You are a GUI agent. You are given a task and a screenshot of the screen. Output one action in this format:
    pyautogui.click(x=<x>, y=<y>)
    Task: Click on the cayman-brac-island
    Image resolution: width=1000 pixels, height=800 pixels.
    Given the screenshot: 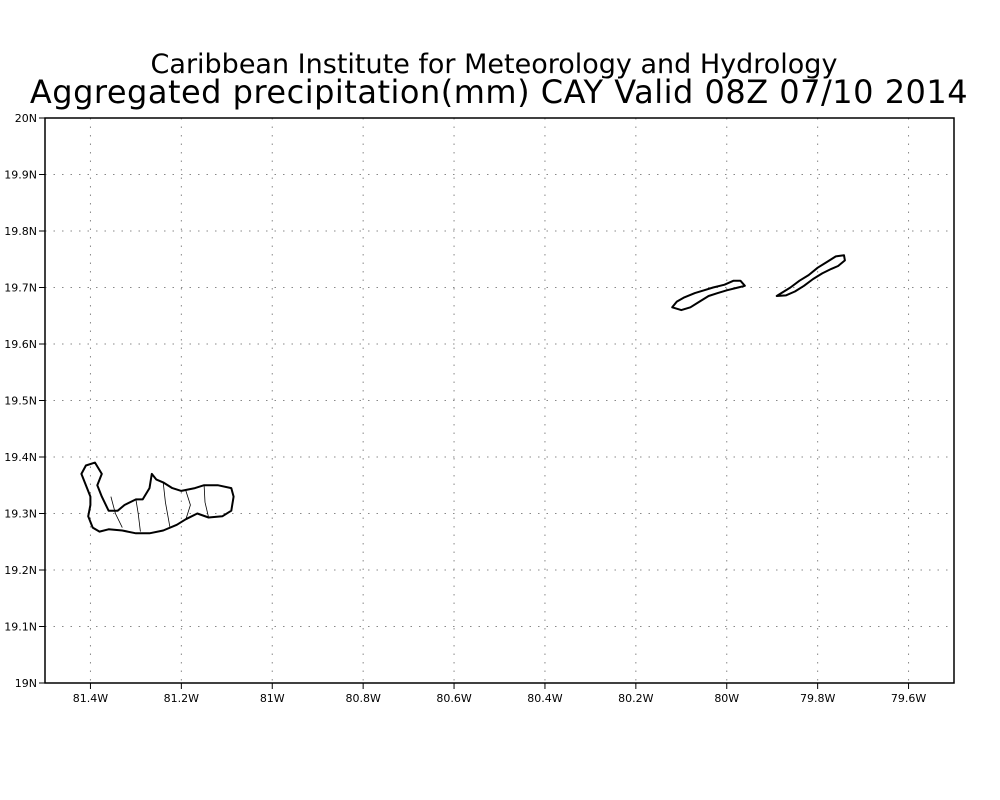 What is the action you would take?
    pyautogui.click(x=810, y=275)
    